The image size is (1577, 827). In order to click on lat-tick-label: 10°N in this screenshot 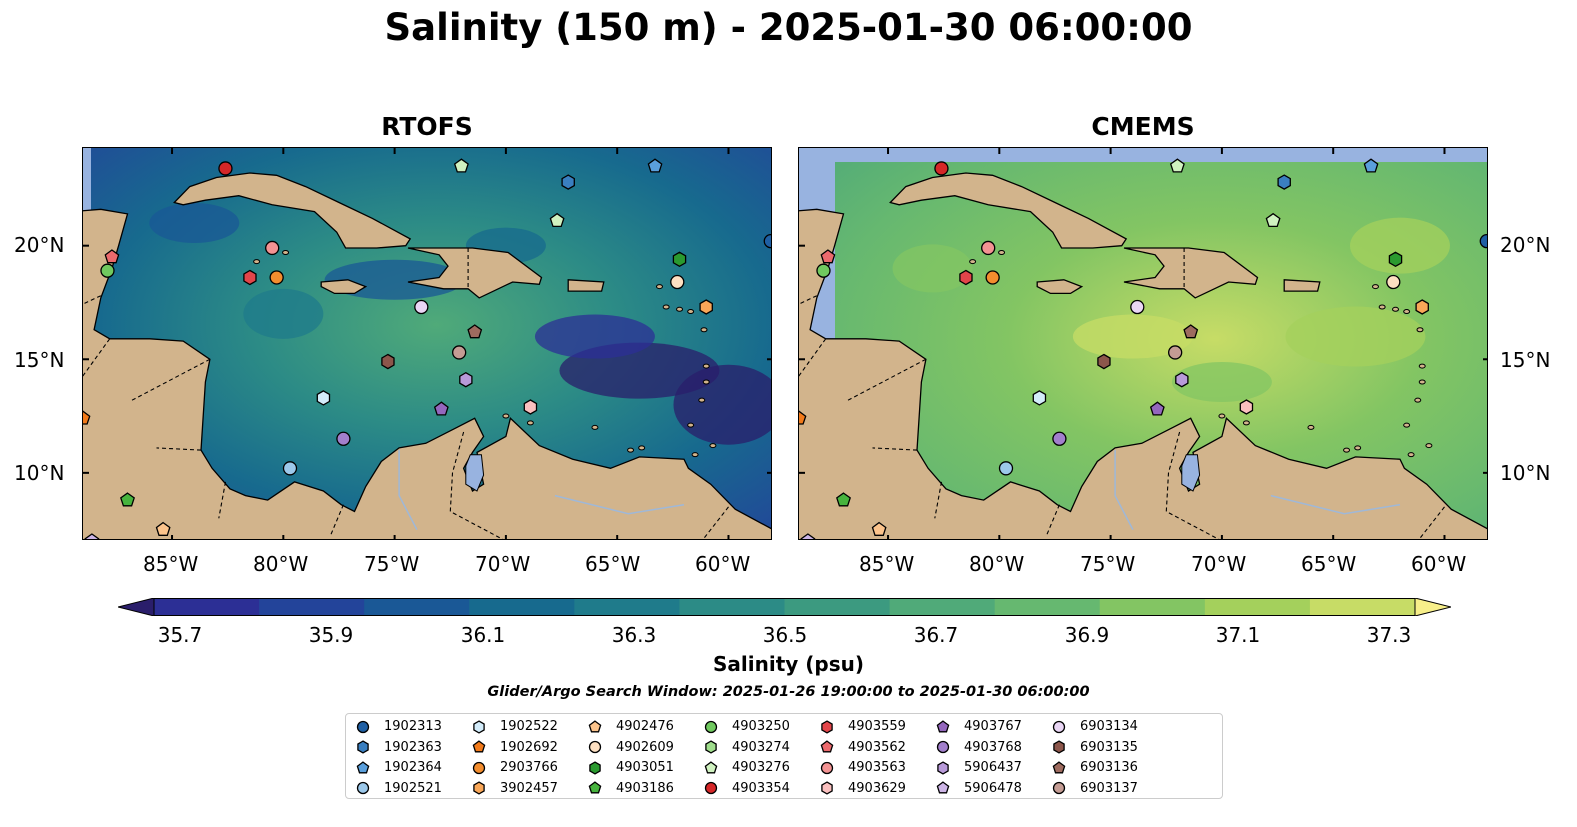, I will do `click(39, 473)`.